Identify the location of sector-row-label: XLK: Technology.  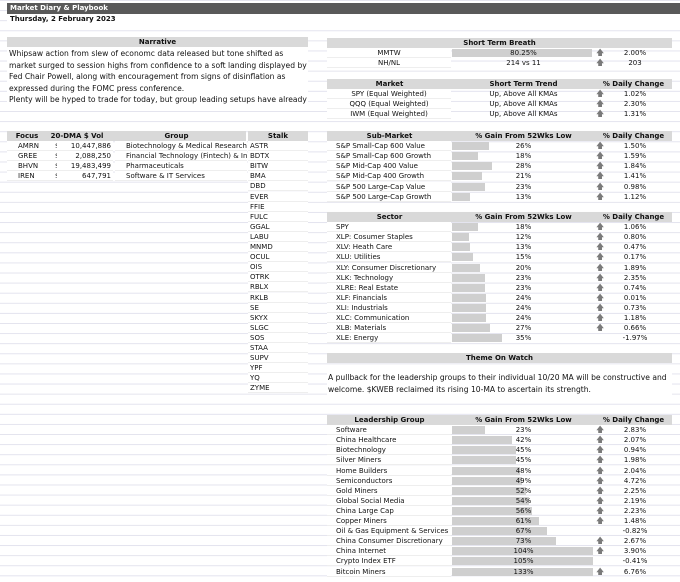
(389, 277).